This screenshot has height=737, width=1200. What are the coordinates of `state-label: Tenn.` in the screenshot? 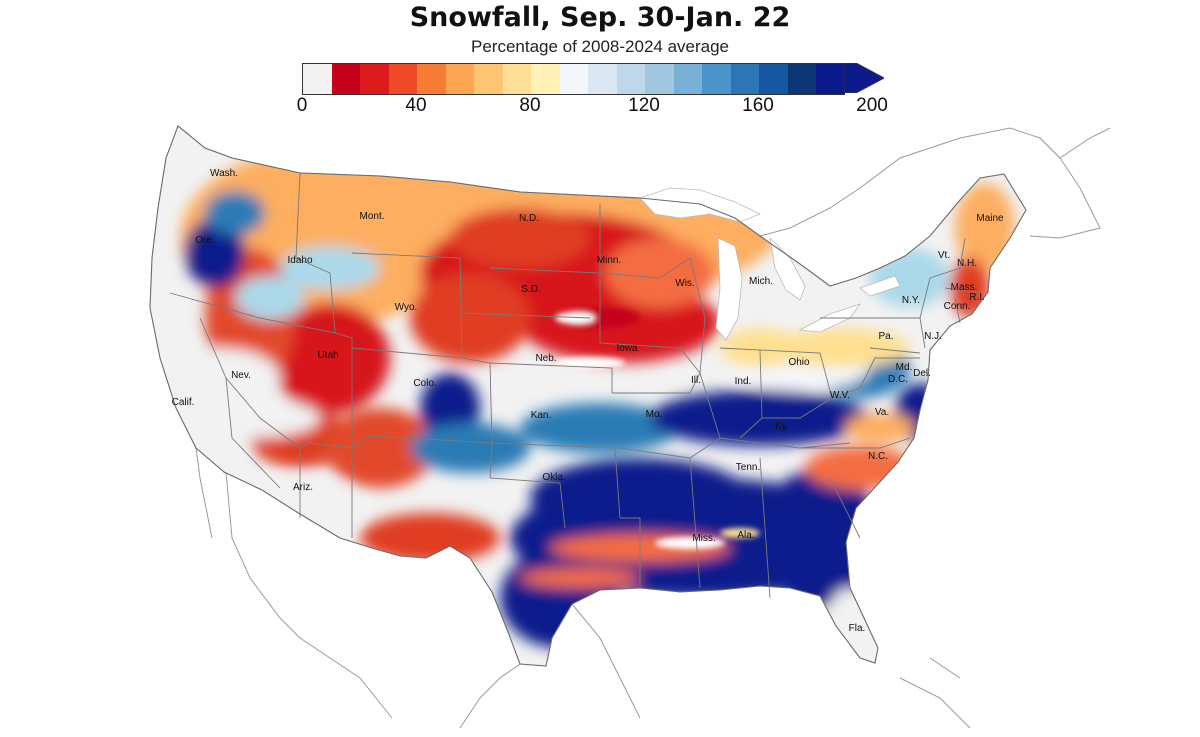 It's located at (748, 467).